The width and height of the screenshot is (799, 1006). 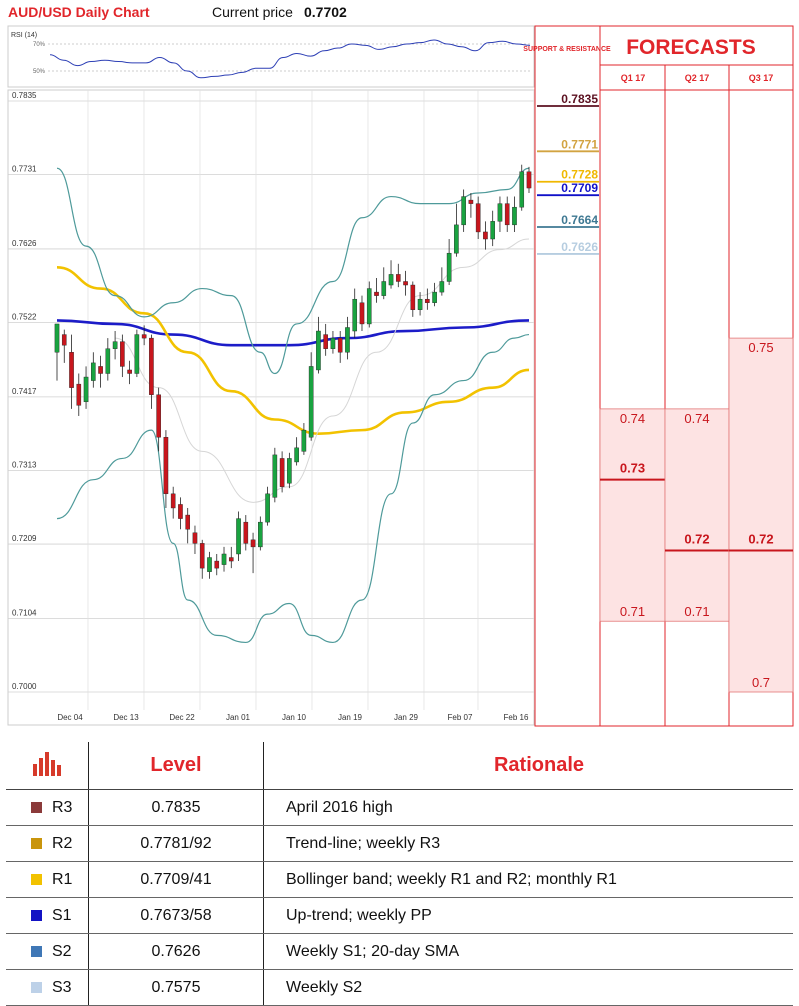 I want to click on level-value: 0.7709/41, so click(x=176, y=879).